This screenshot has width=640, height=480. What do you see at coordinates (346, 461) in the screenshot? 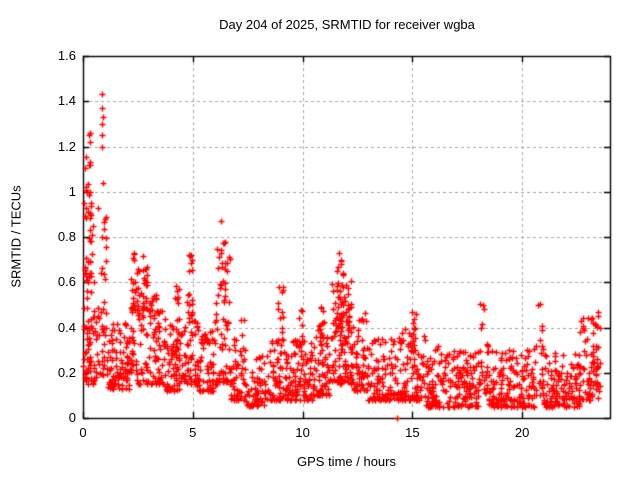
I see `x-axis-label: GPS time / hours` at bounding box center [346, 461].